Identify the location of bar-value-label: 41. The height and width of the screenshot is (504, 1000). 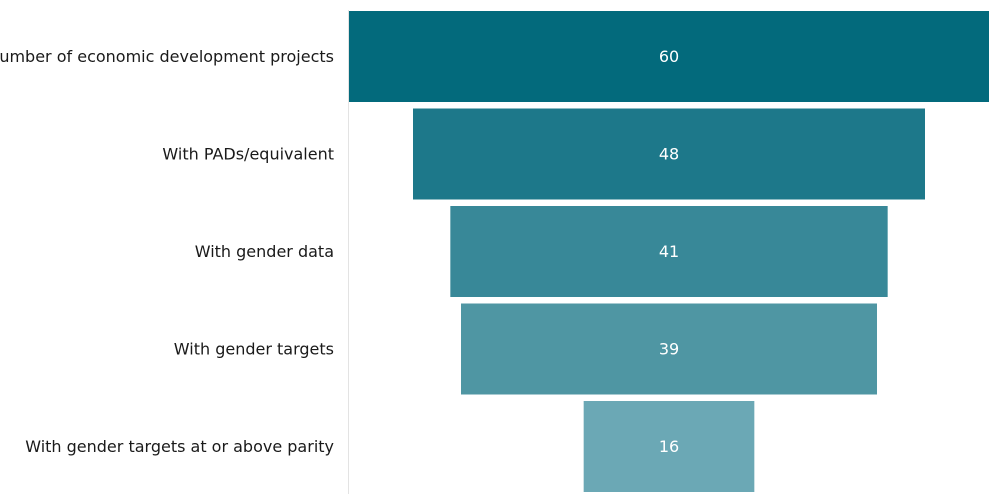
(669, 251).